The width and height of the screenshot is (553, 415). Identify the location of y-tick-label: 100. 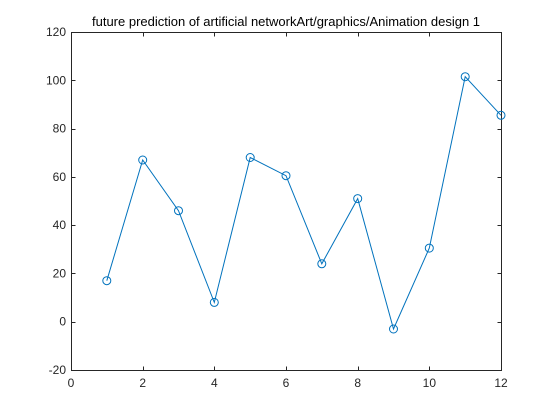
(56, 80).